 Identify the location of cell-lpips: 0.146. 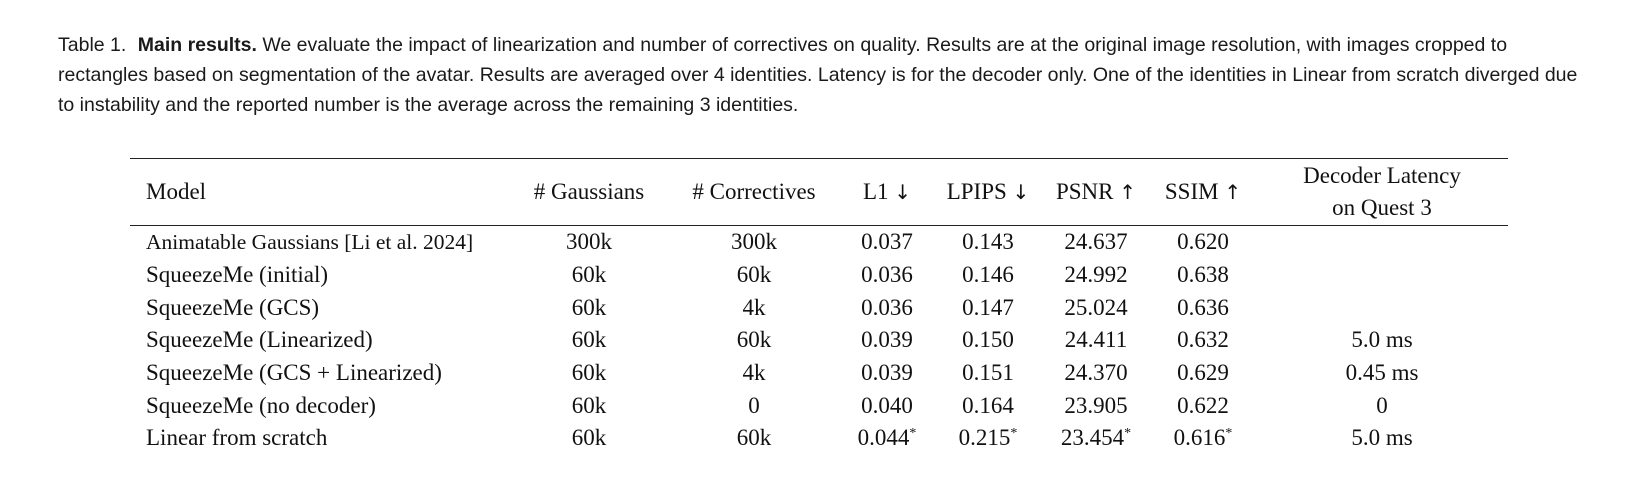
(988, 275).